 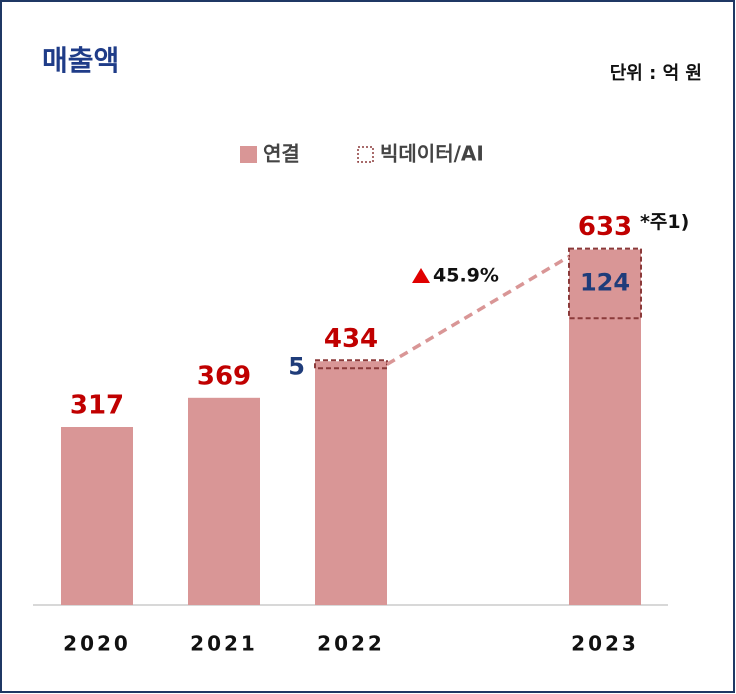 What do you see at coordinates (351, 339) in the screenshot?
I see `value-label: 434` at bounding box center [351, 339].